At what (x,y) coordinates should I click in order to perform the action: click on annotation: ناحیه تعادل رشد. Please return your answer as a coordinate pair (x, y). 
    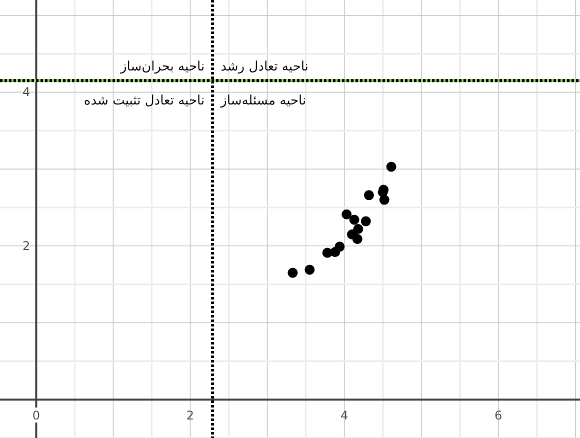
    Looking at the image, I should click on (264, 67).